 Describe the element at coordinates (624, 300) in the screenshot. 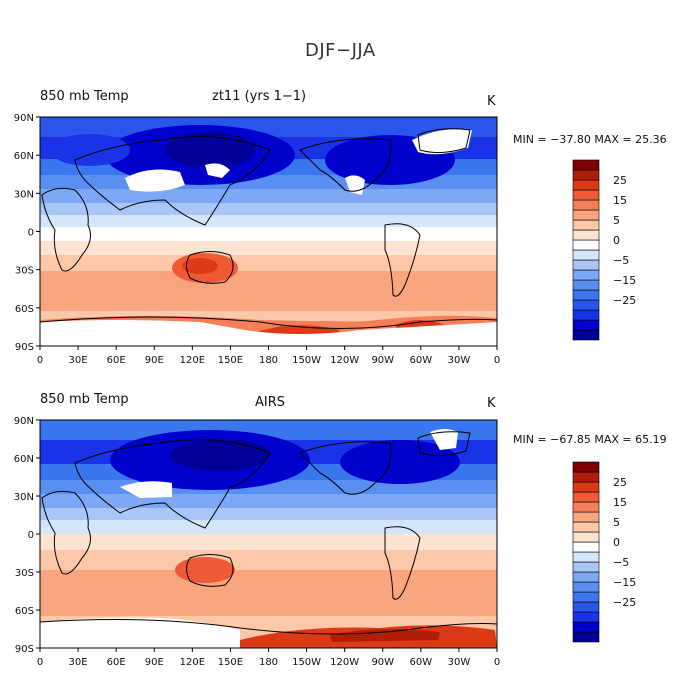

I see `panel1-colorbar-label: −25` at that location.